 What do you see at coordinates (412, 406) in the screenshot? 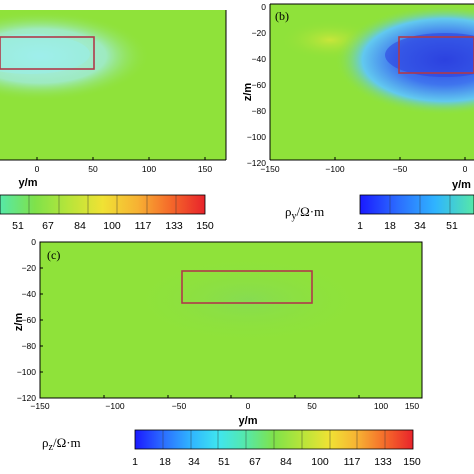
I see `panel-c-x-tick-6: 150` at bounding box center [412, 406].